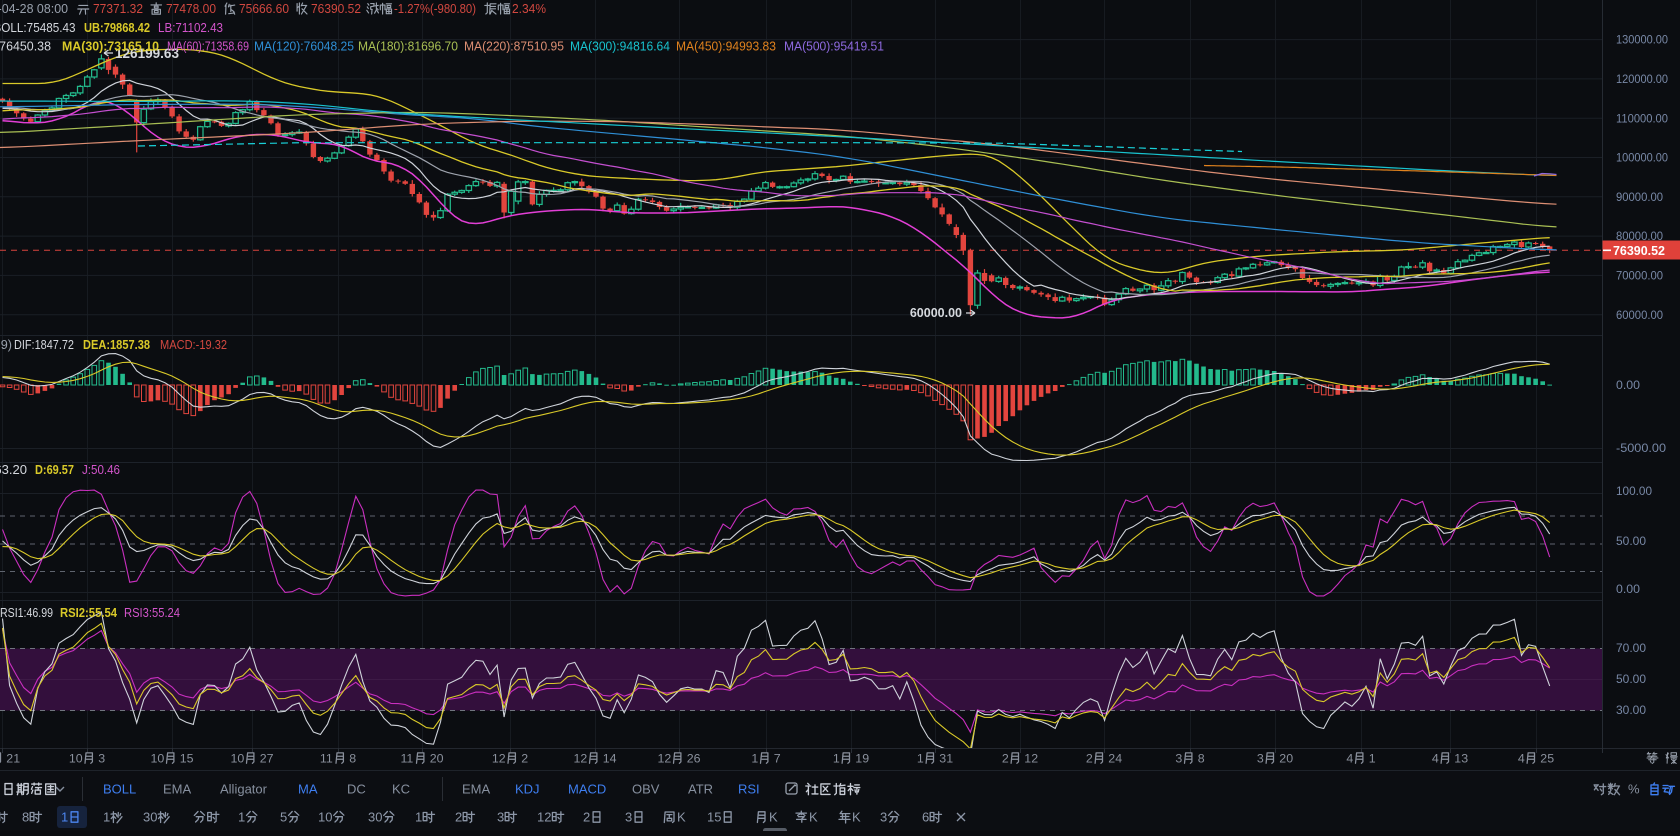 The image size is (1680, 836). What do you see at coordinates (749, 789) in the screenshot?
I see `svg-text: RSI` at bounding box center [749, 789].